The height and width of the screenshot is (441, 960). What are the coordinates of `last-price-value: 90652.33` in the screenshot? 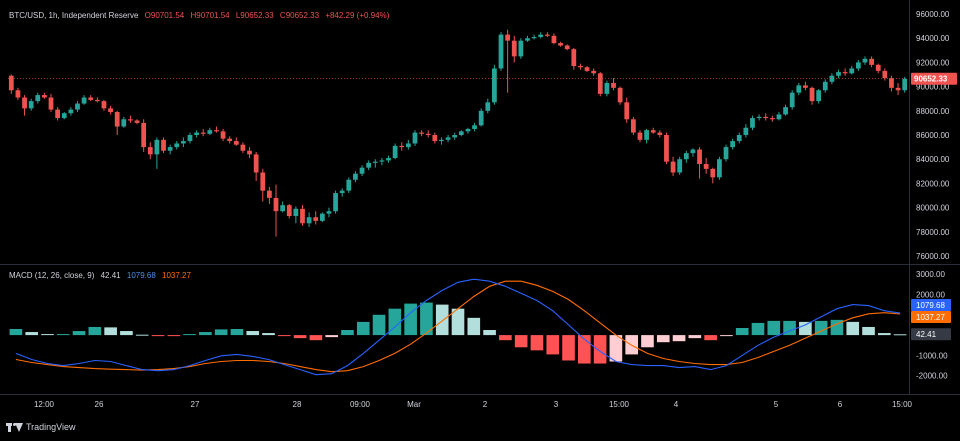 It's located at (931, 79).